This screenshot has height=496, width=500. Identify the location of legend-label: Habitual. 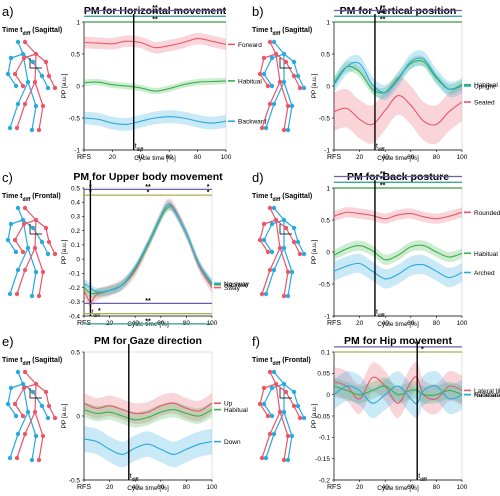
(486, 85).